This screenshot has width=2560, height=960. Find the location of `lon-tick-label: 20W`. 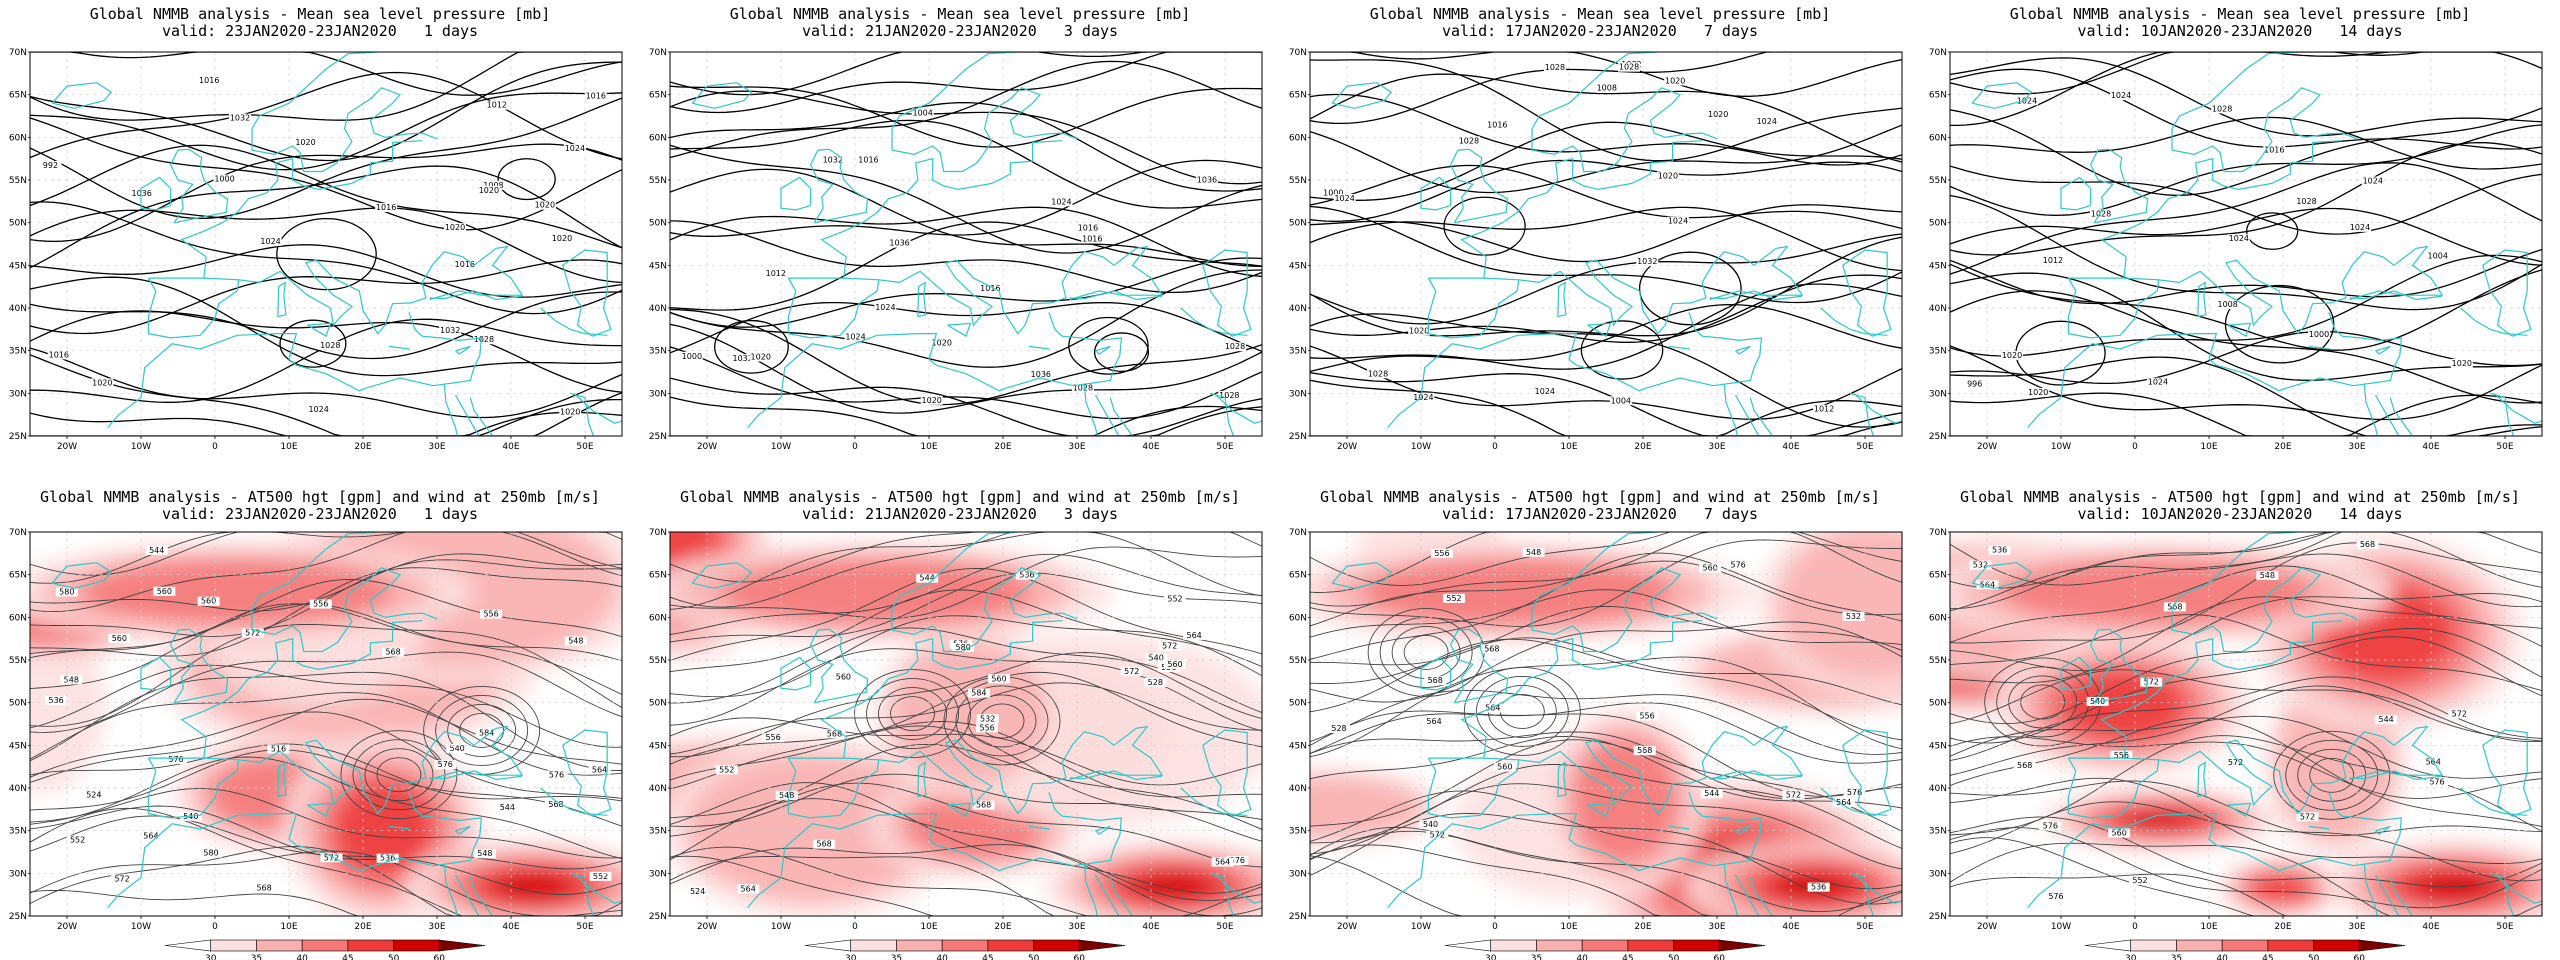

lon-tick-label: 20W is located at coordinates (707, 447).